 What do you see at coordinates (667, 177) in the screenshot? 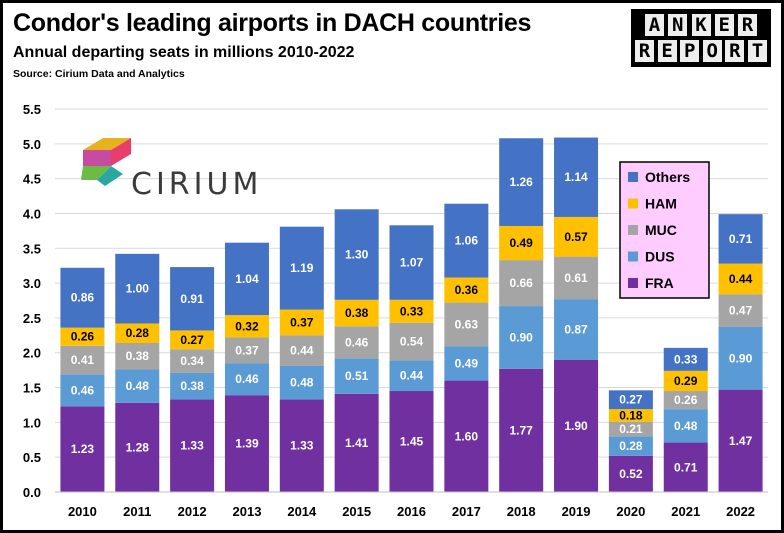
I see `legend-label-others: Others` at bounding box center [667, 177].